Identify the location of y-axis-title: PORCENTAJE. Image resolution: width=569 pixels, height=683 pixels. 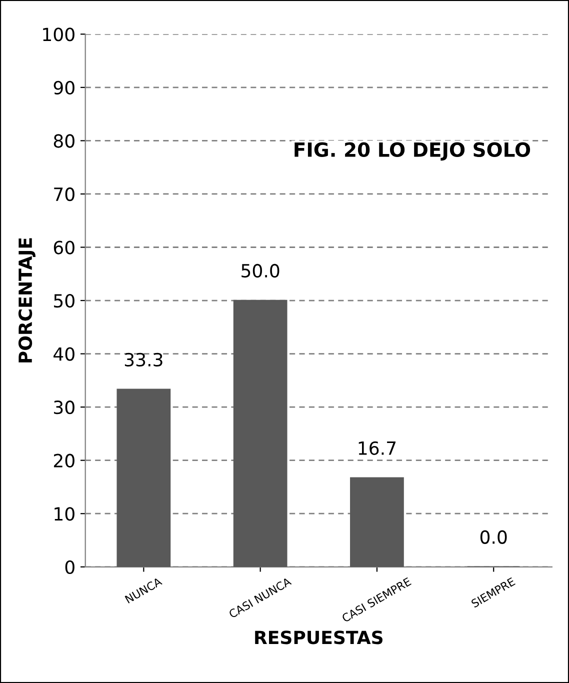
(27, 300).